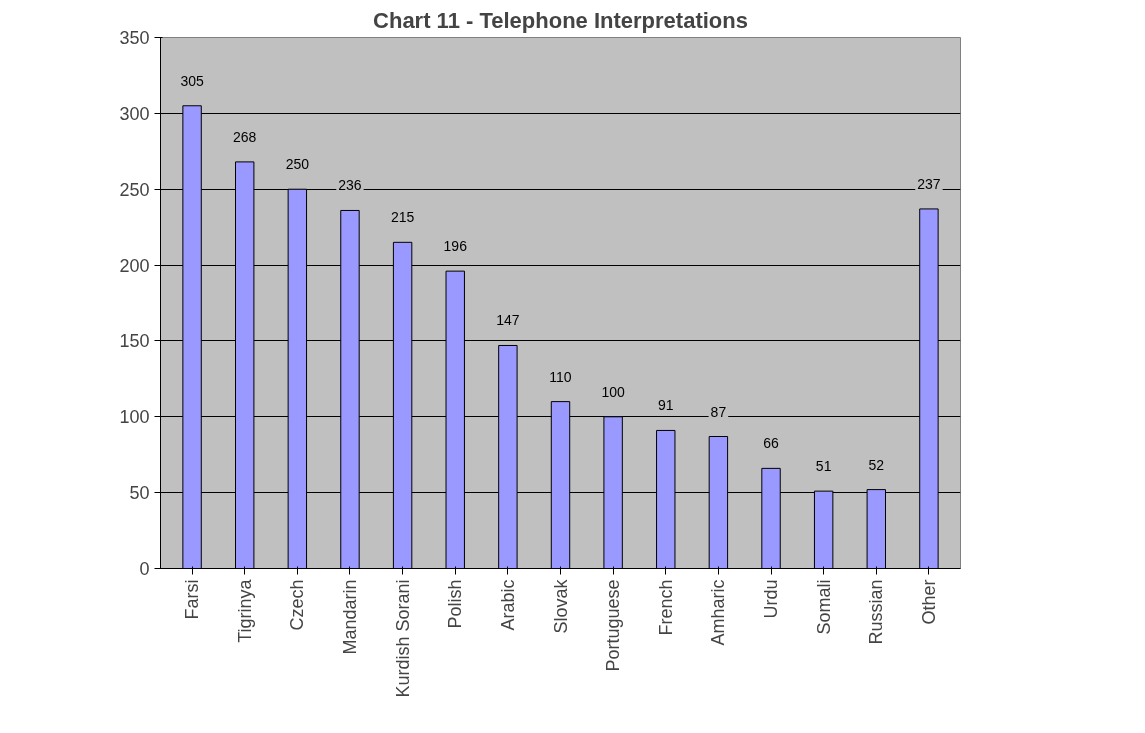  I want to click on x-tick-label: Amharic, so click(718, 612).